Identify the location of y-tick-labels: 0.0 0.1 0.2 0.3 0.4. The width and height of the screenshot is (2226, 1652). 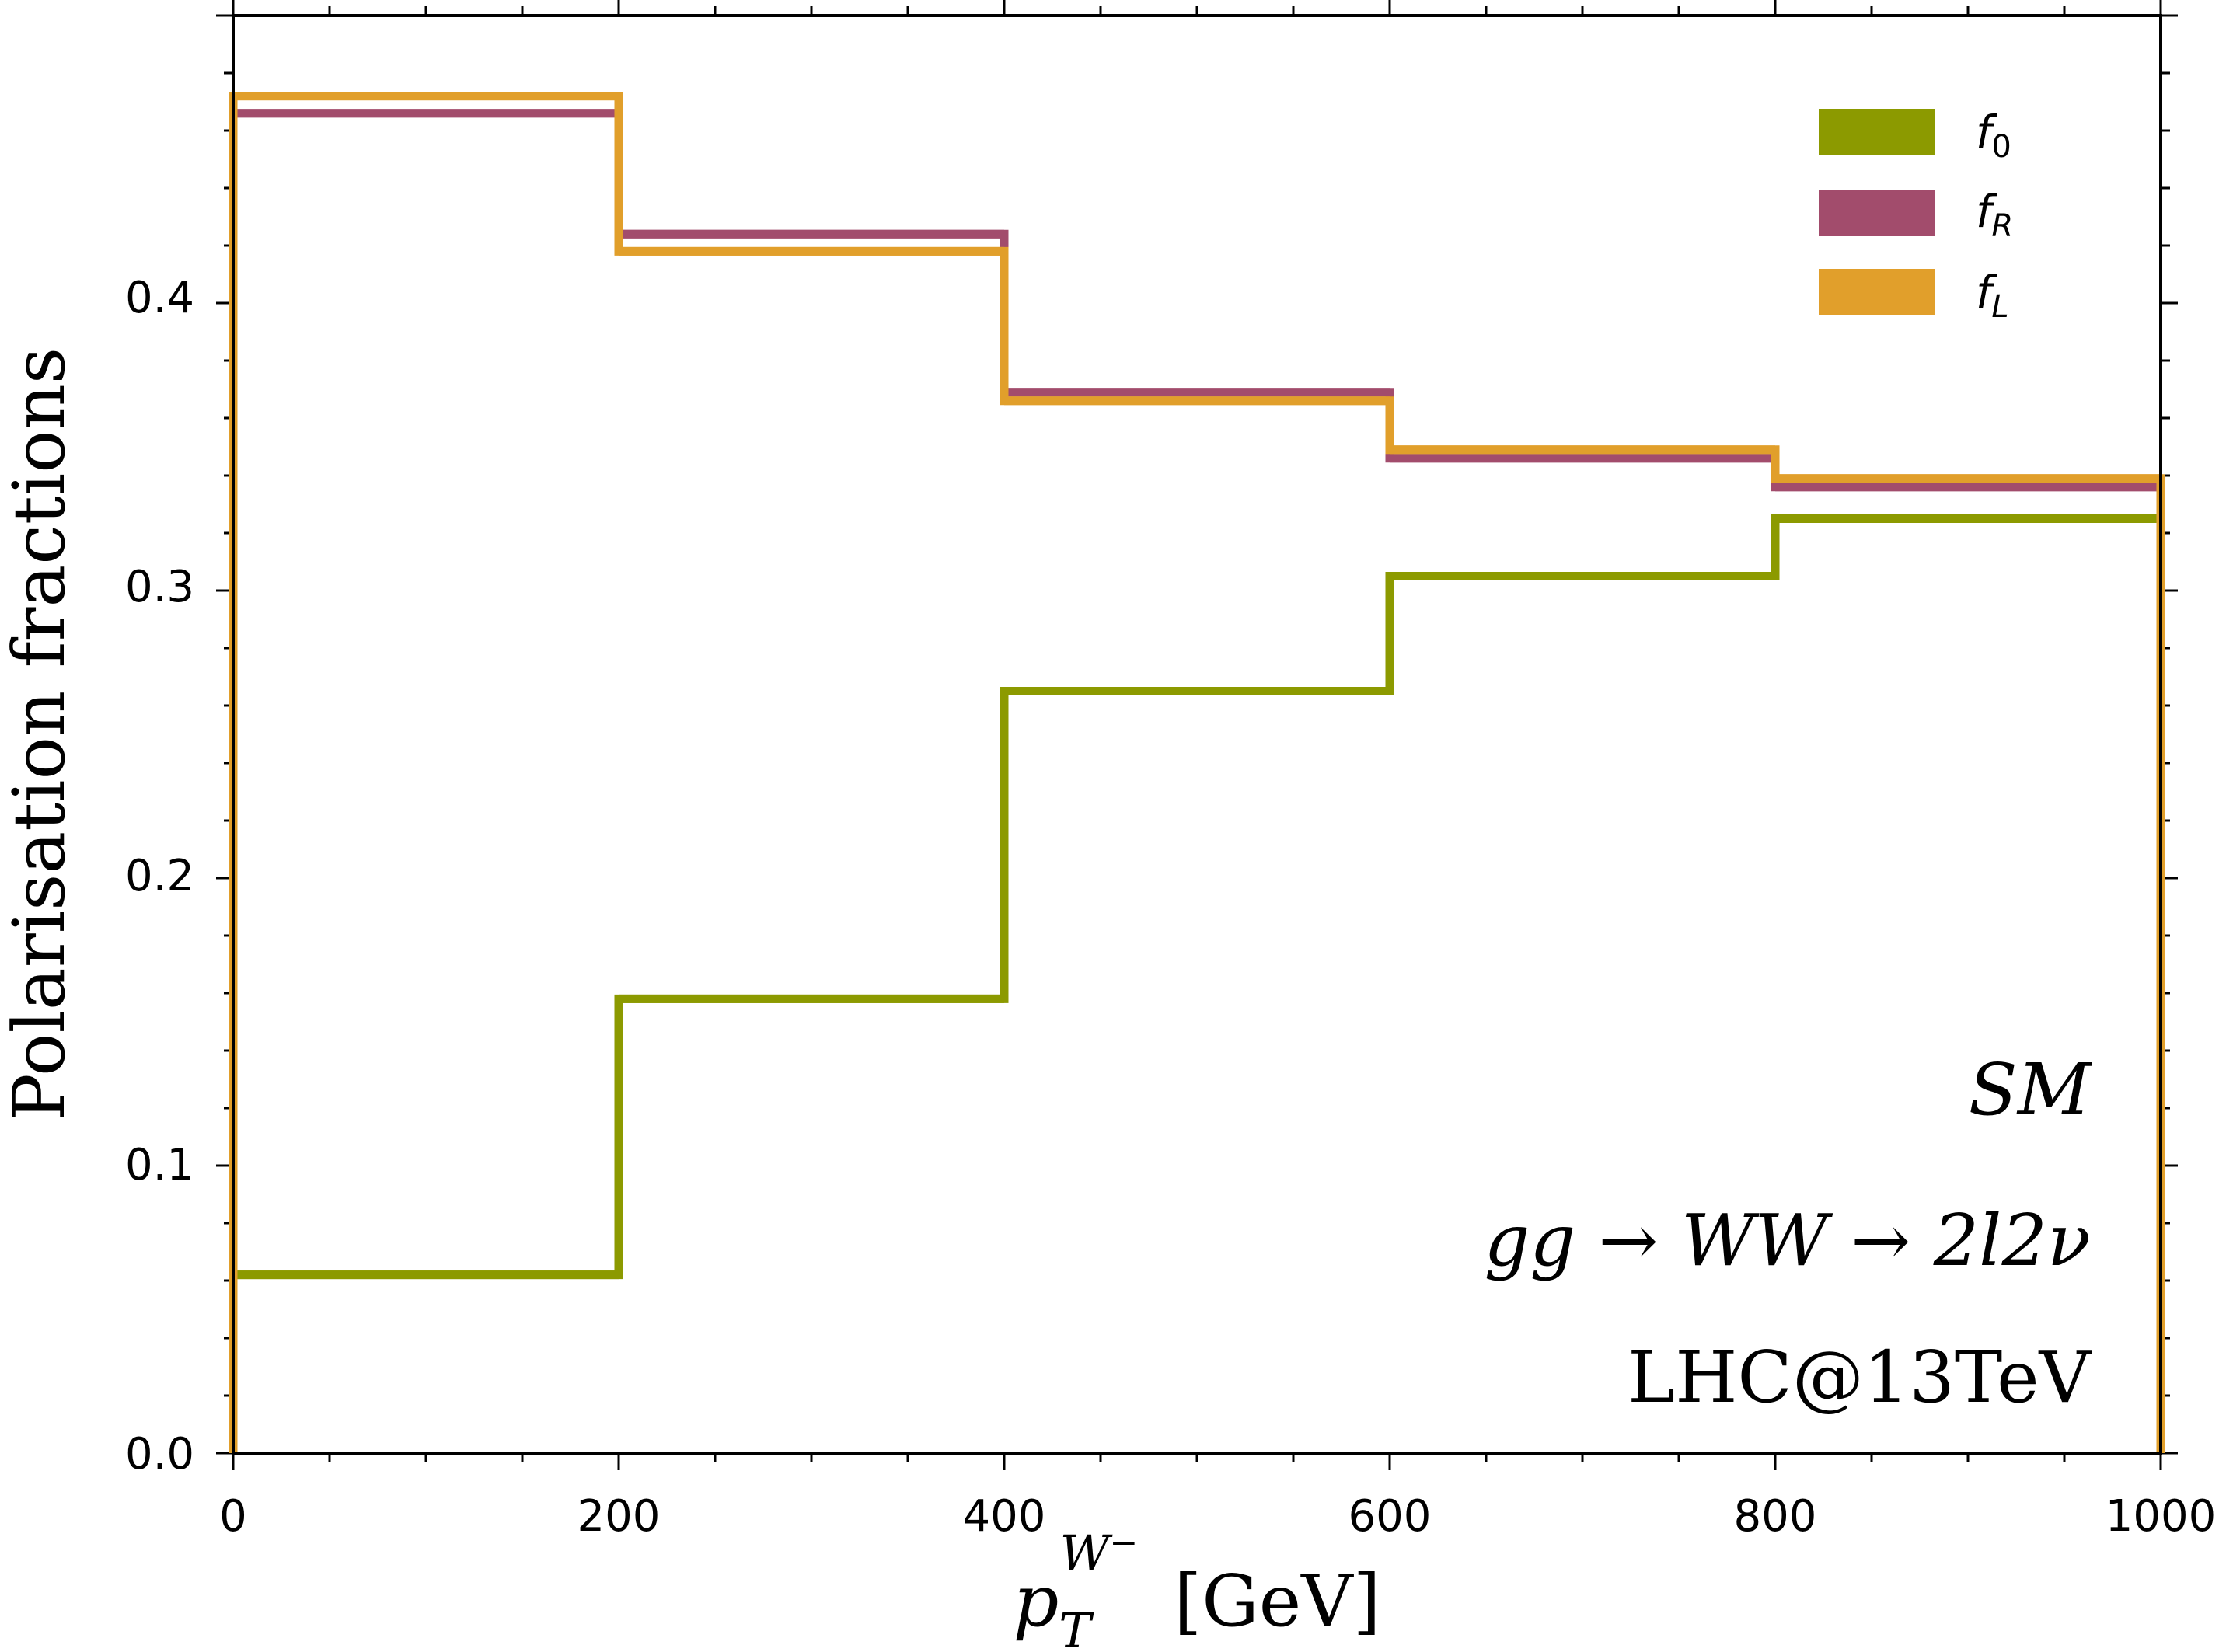
(159, 876).